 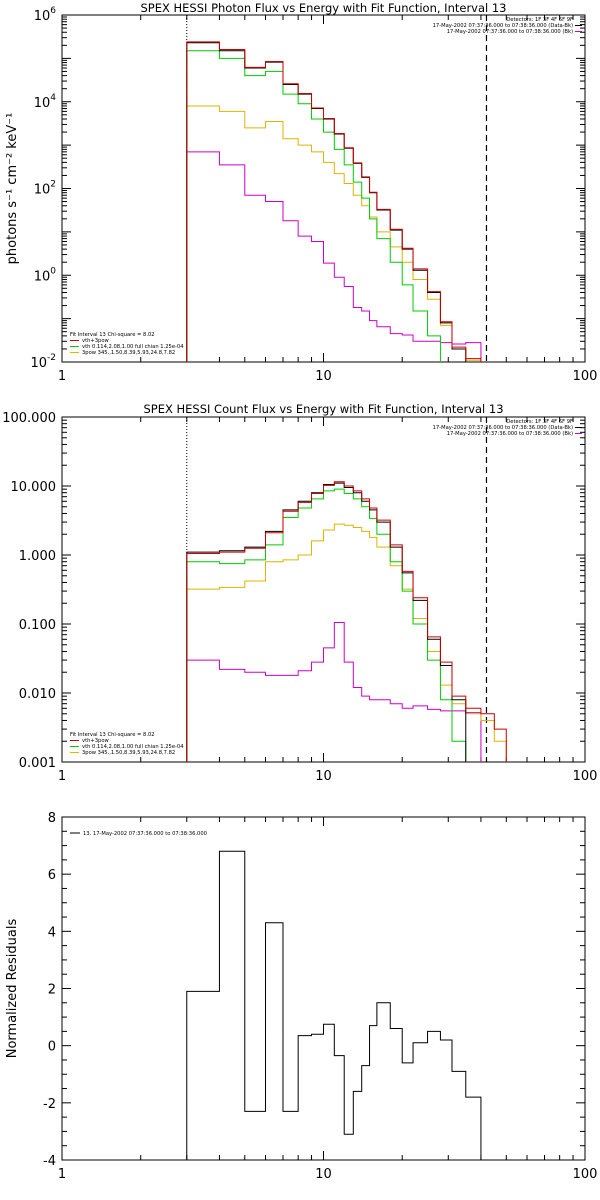 I want to click on y-tick-label: 10⁰, so click(x=45, y=275).